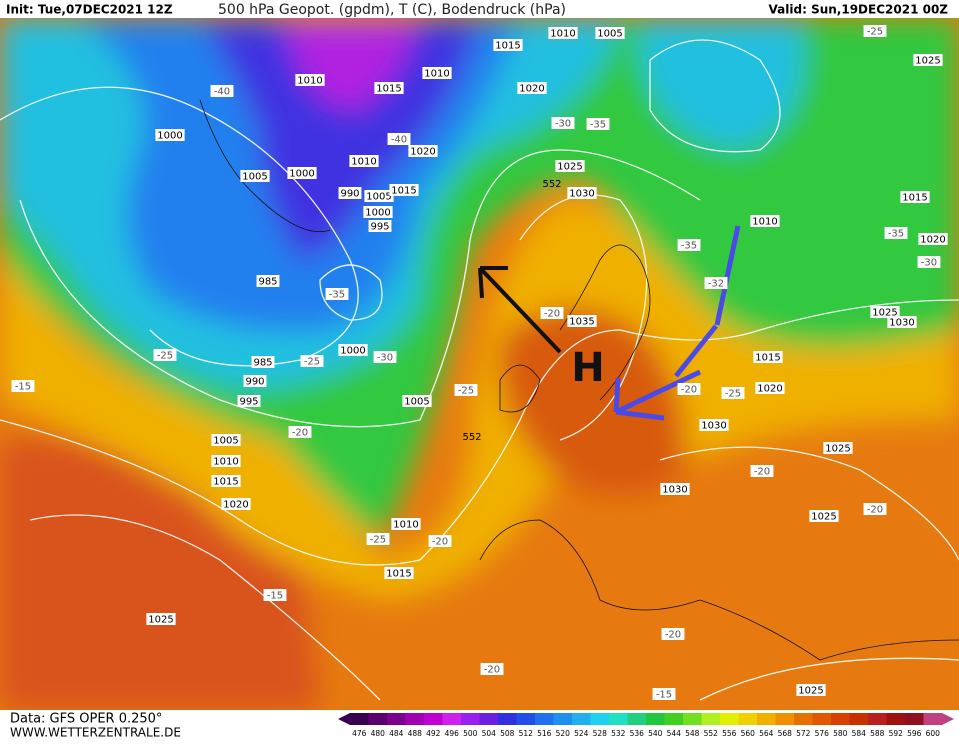  Describe the element at coordinates (563, 124) in the screenshot. I see `map-label: -30` at that location.